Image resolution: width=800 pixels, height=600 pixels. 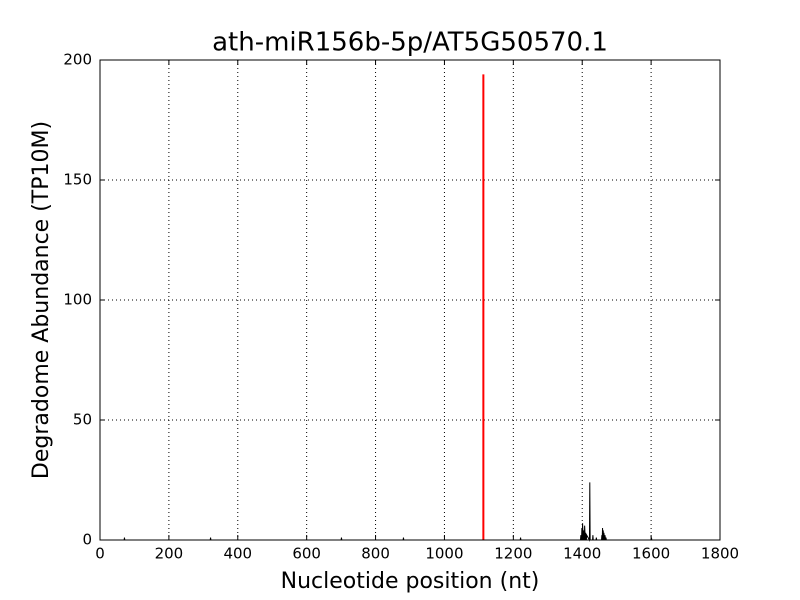 What do you see at coordinates (410, 581) in the screenshot?
I see `x-axis-label: Nucleotide position (nt)` at bounding box center [410, 581].